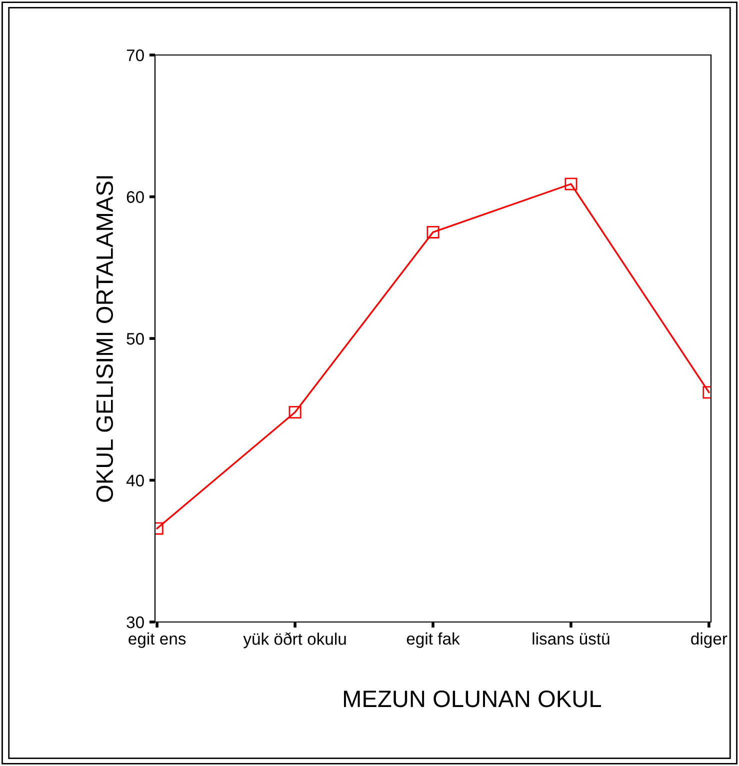  What do you see at coordinates (135, 622) in the screenshot?
I see `y-tick-label: 30` at bounding box center [135, 622].